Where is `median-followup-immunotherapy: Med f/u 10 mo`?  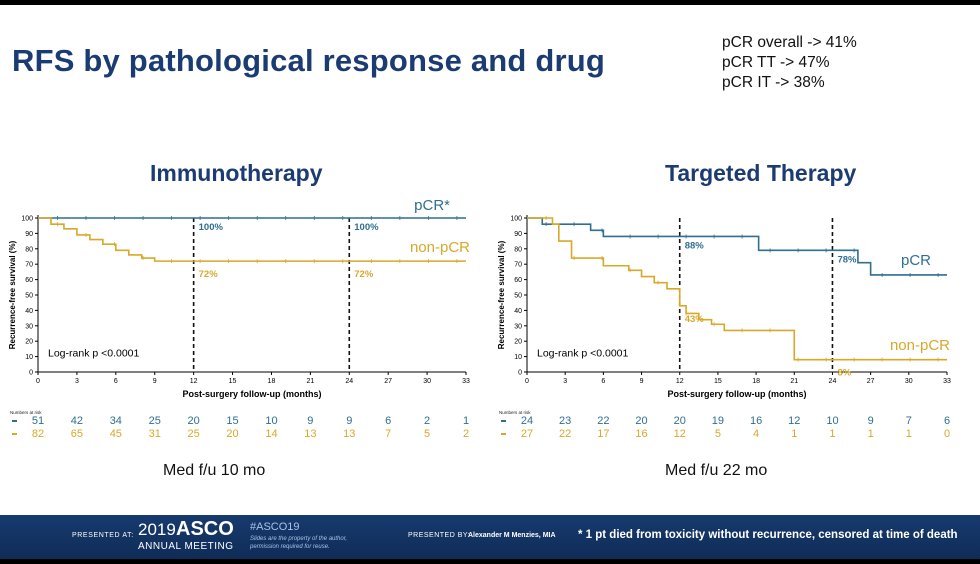
median-followup-immunotherapy: Med f/u 10 mo is located at coordinates (214, 470).